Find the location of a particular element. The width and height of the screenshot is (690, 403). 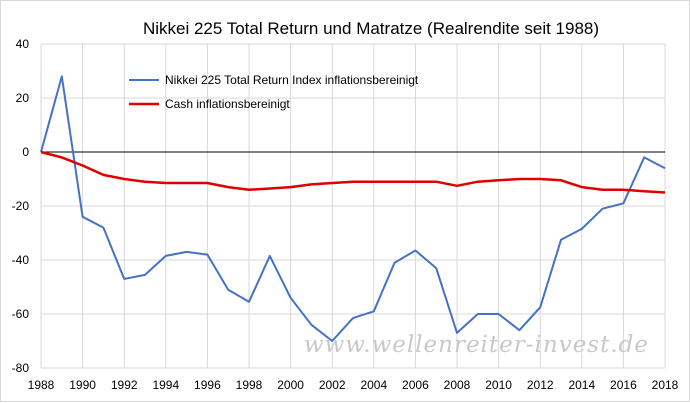

x-tick-label: 1988 is located at coordinates (41, 385).